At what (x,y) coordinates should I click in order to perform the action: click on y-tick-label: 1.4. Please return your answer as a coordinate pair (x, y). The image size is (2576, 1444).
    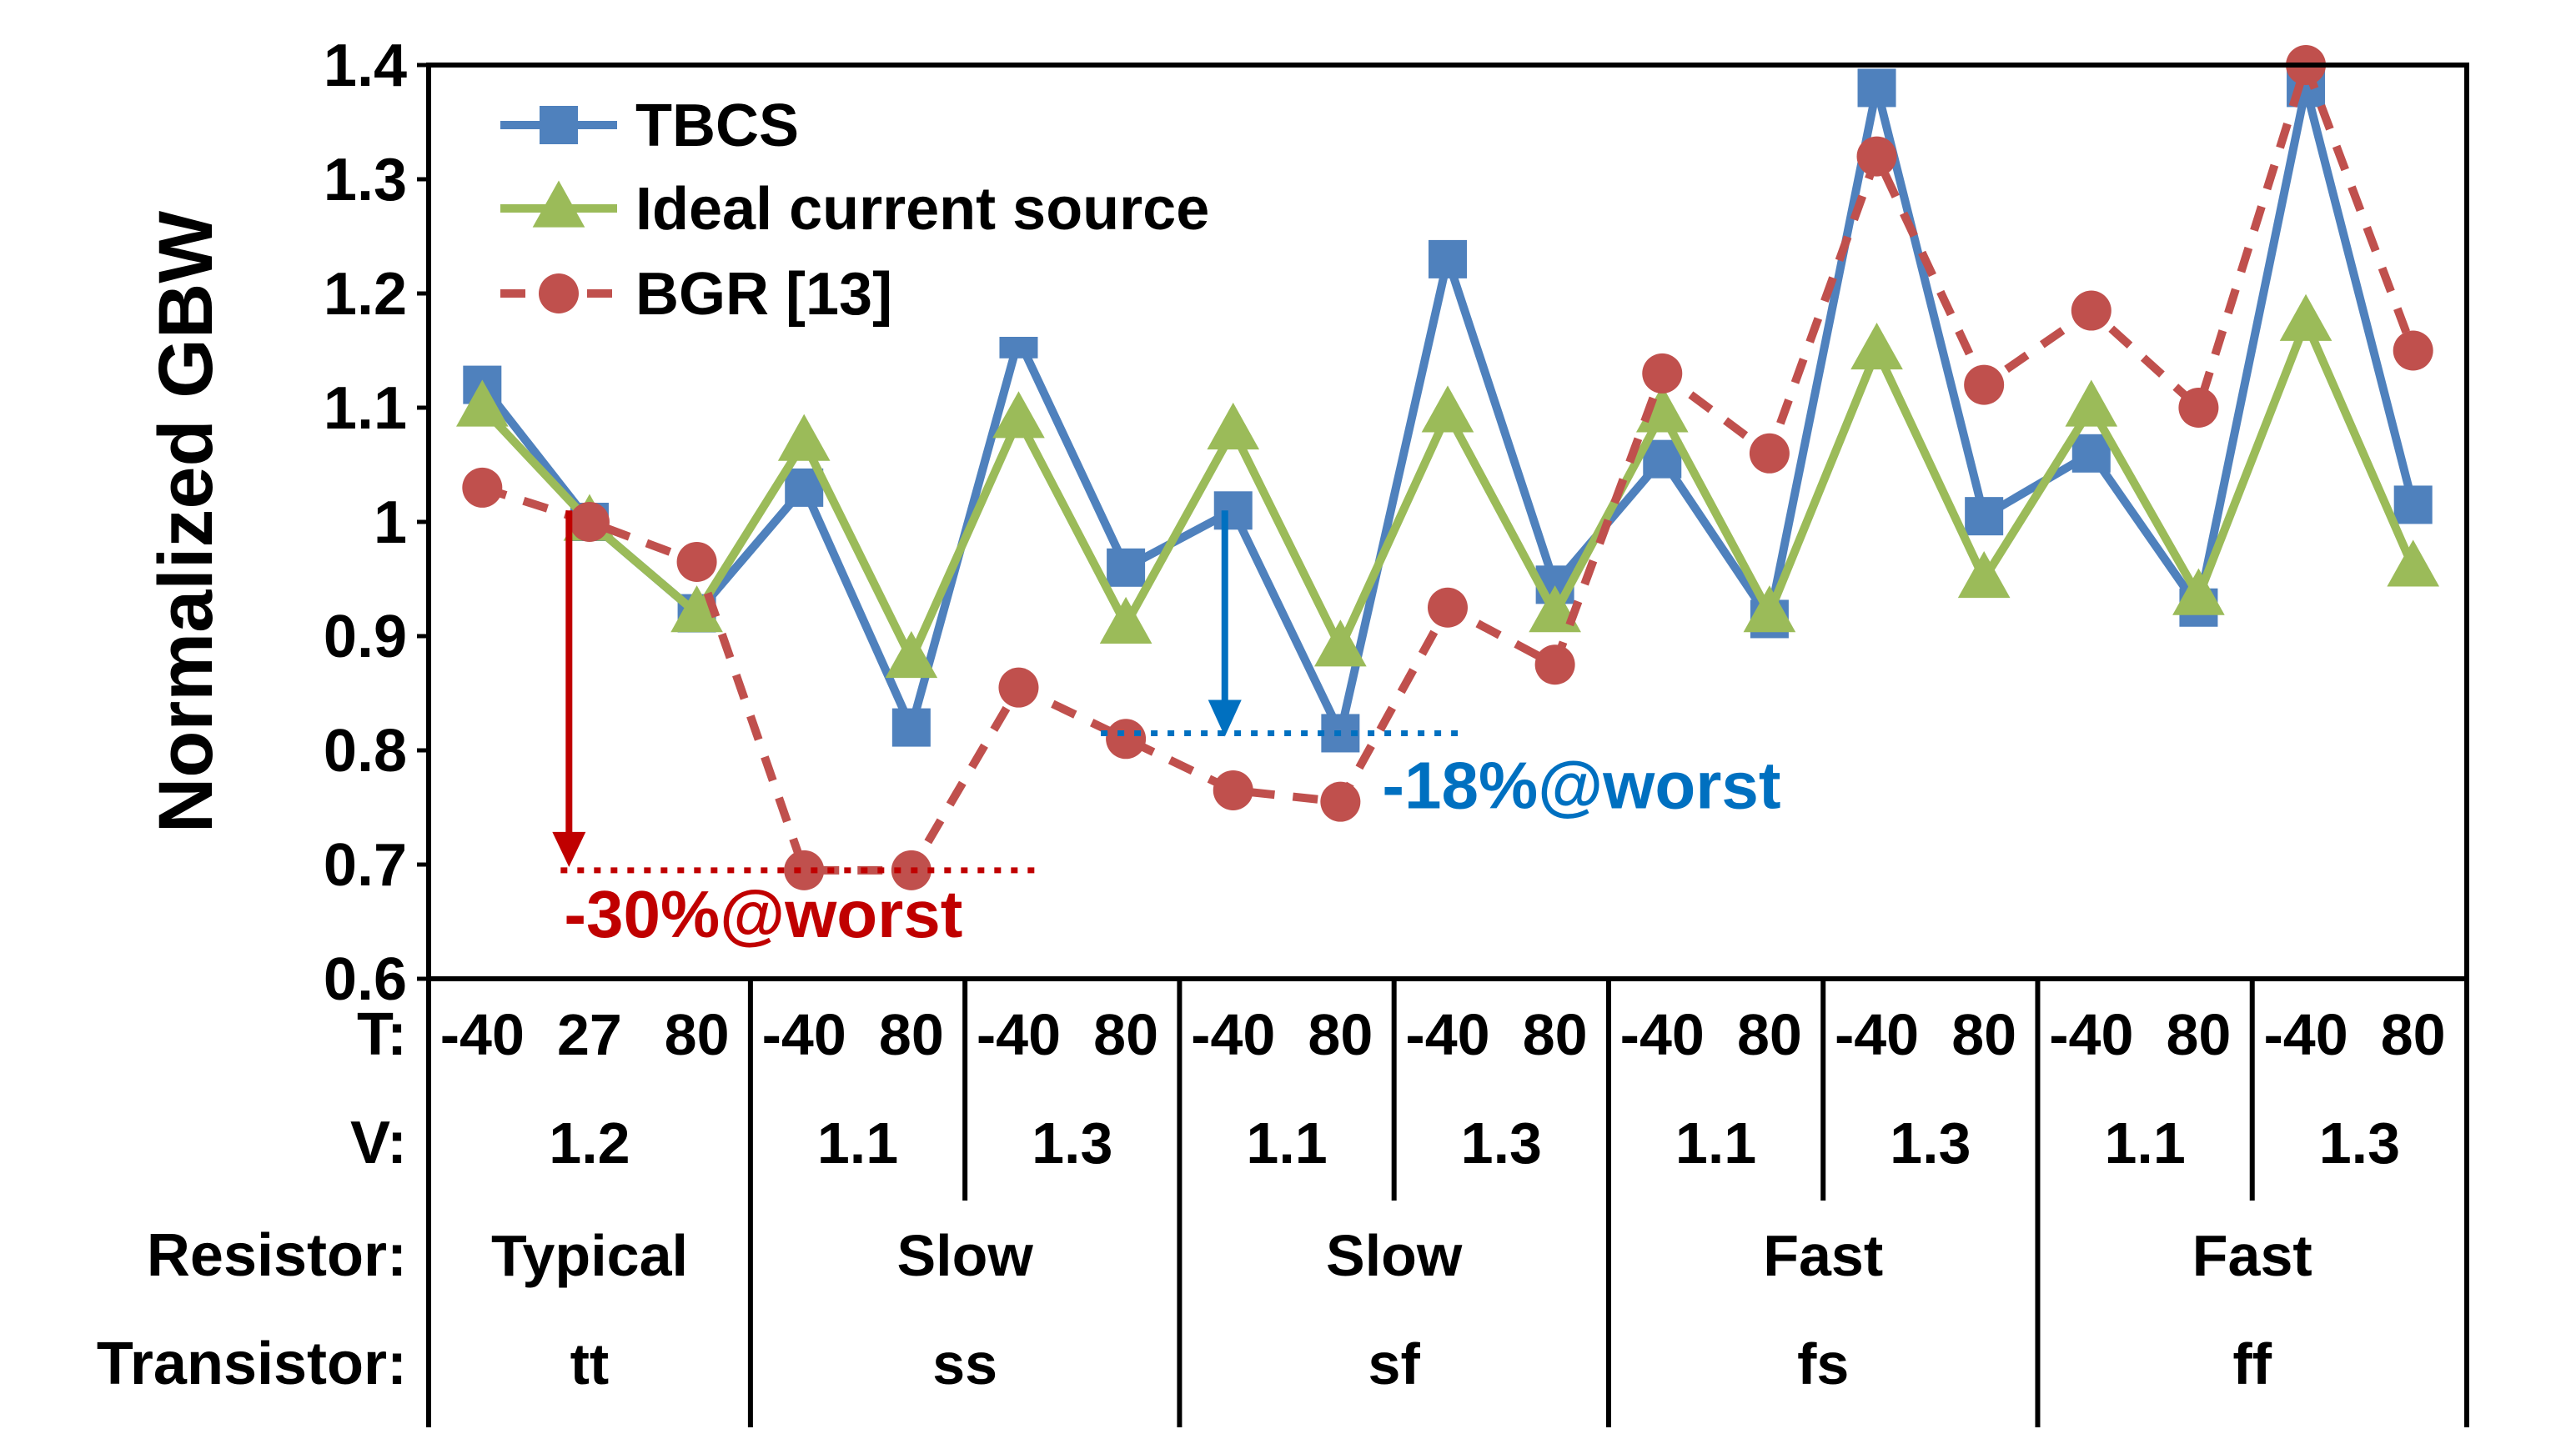
    Looking at the image, I should click on (365, 66).